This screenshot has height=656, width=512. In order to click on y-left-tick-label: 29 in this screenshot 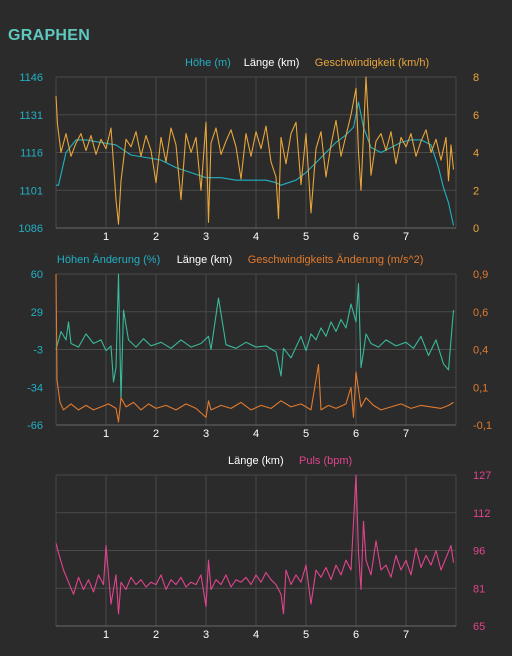, I will do `click(37, 313)`.